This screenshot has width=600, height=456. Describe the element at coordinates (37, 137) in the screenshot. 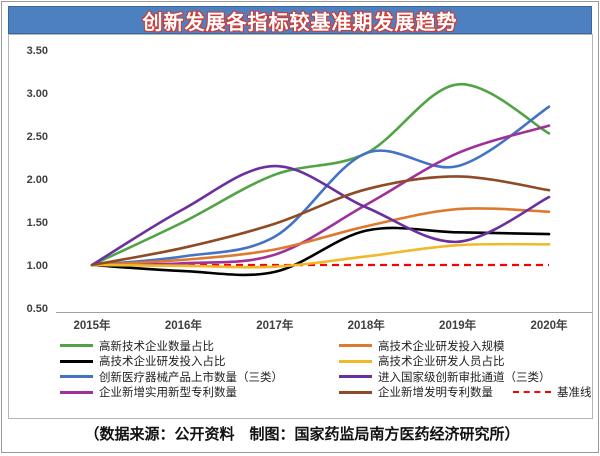

I see `y-axis-tick-label: 2.50` at that location.